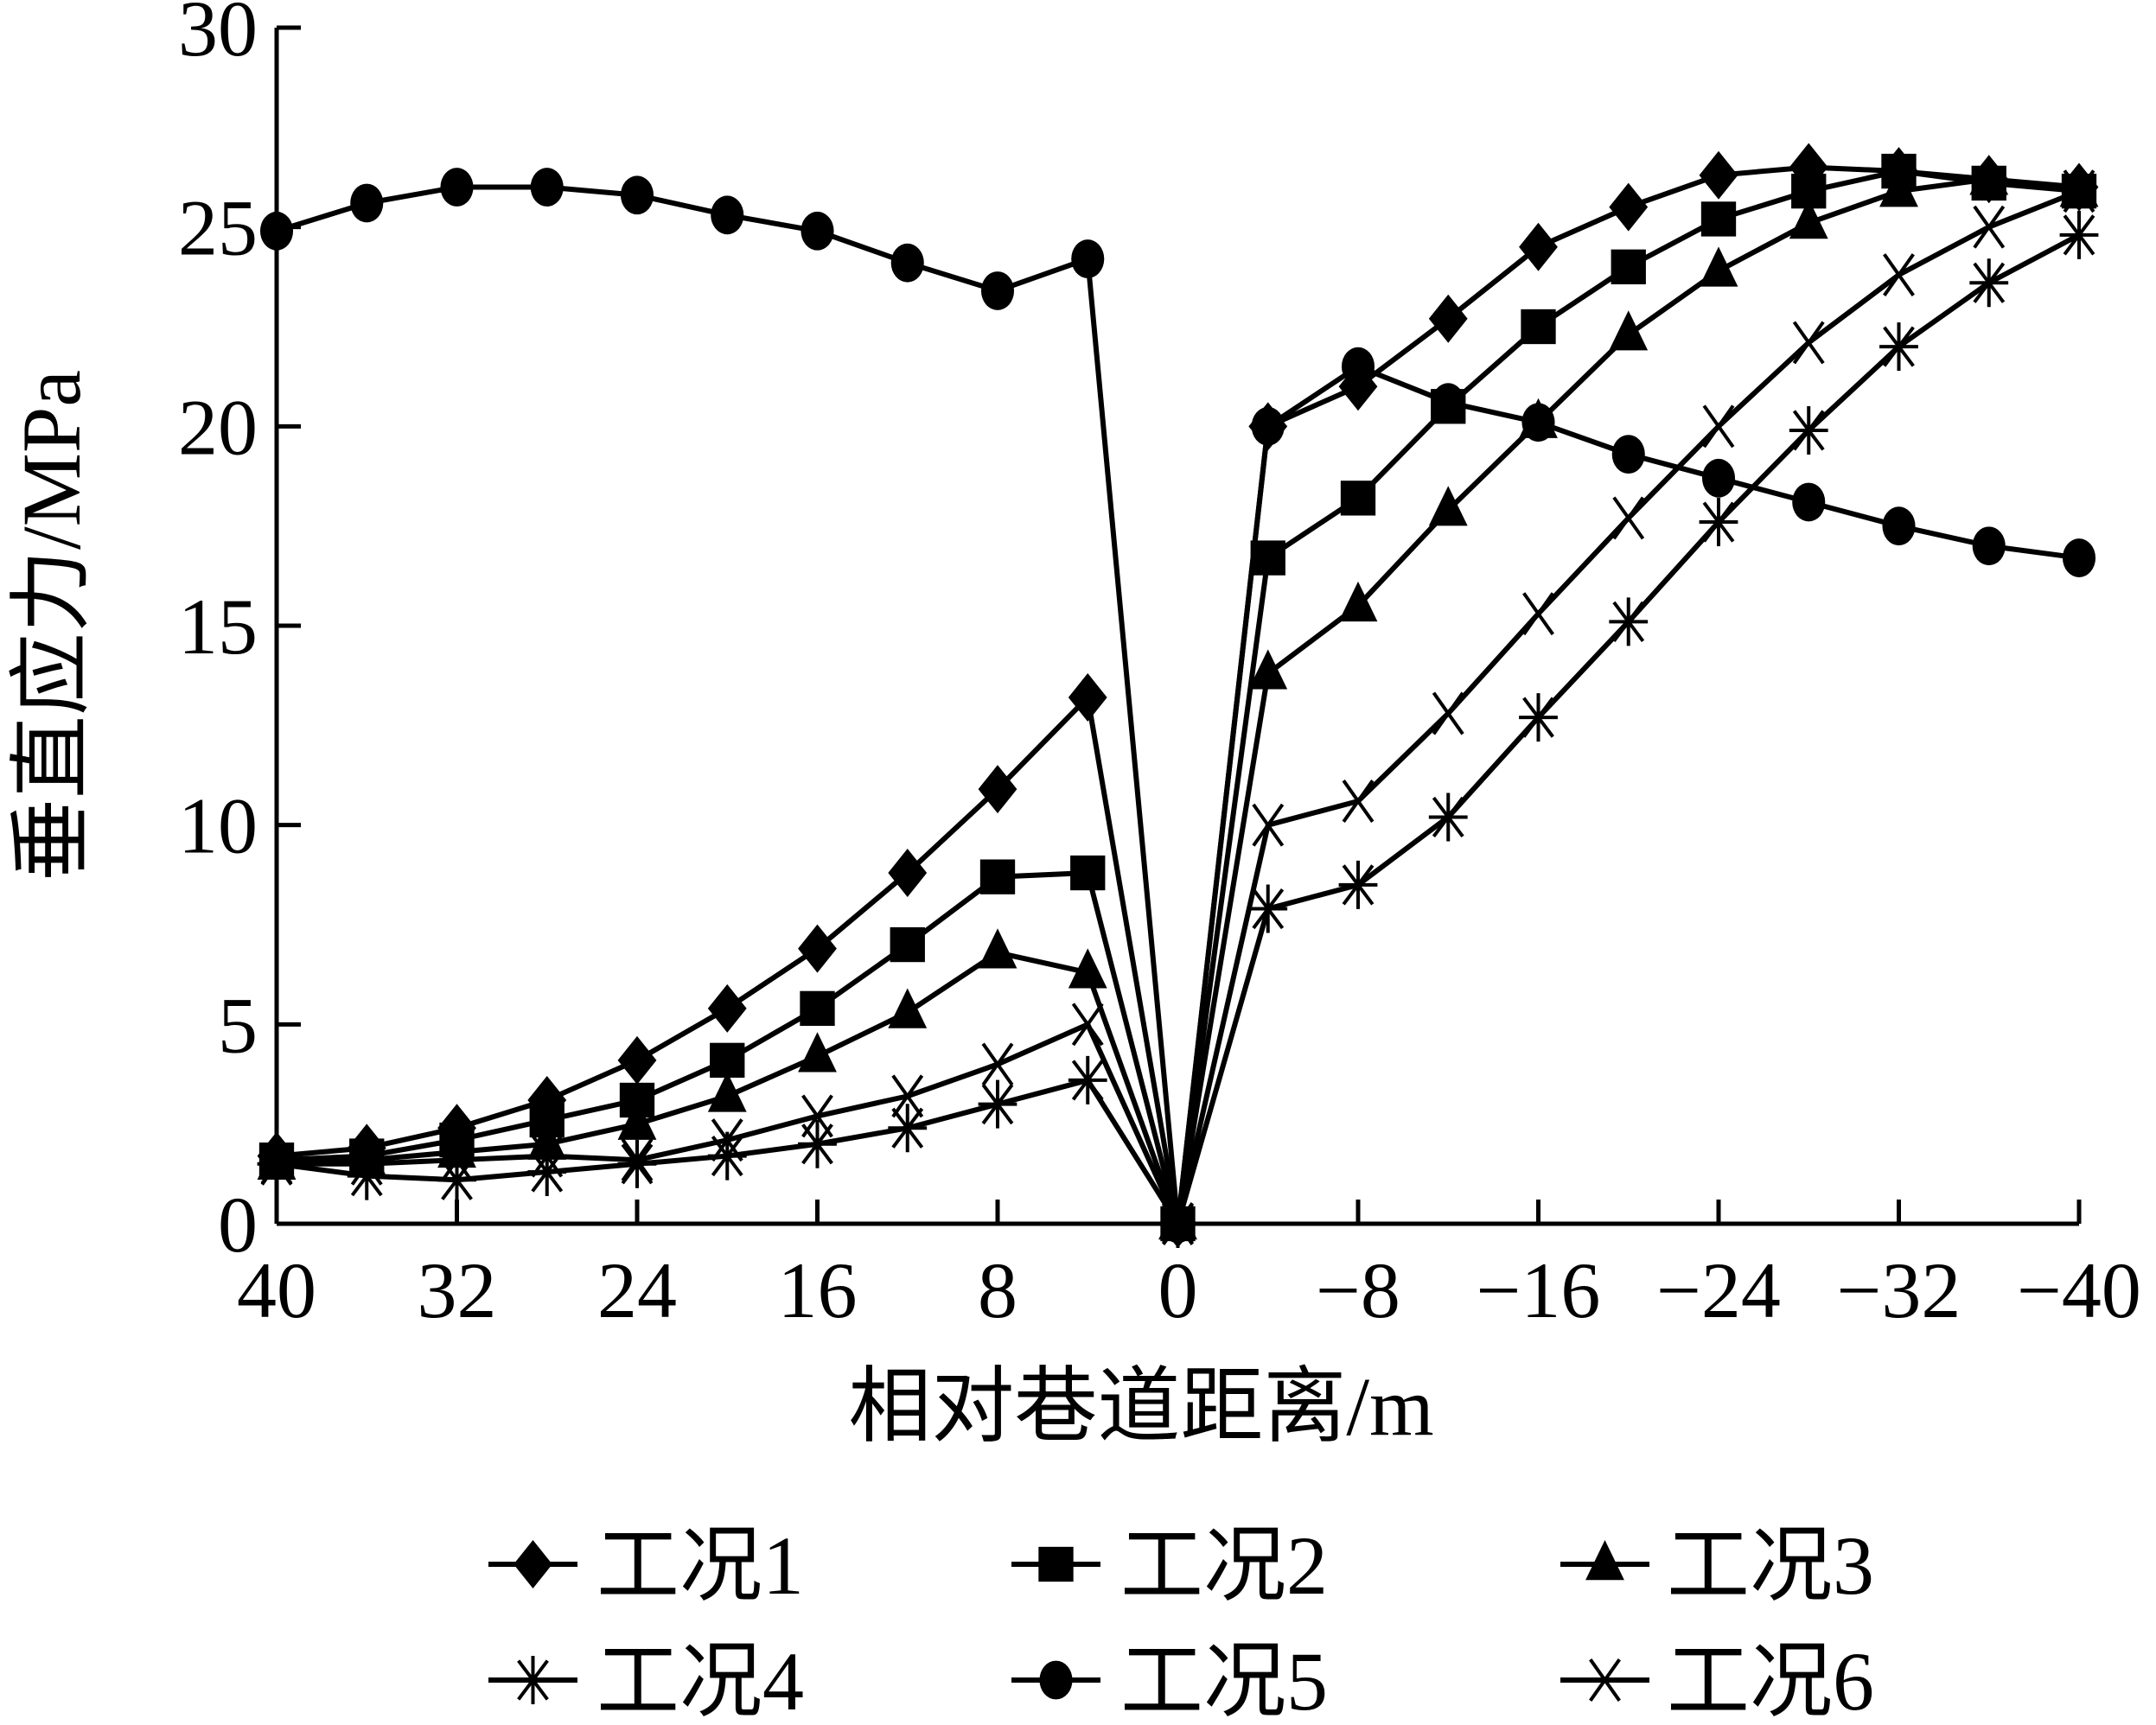 The width and height of the screenshot is (2156, 1725). What do you see at coordinates (1178, 1290) in the screenshot?
I see `x-tick-label: 0` at bounding box center [1178, 1290].